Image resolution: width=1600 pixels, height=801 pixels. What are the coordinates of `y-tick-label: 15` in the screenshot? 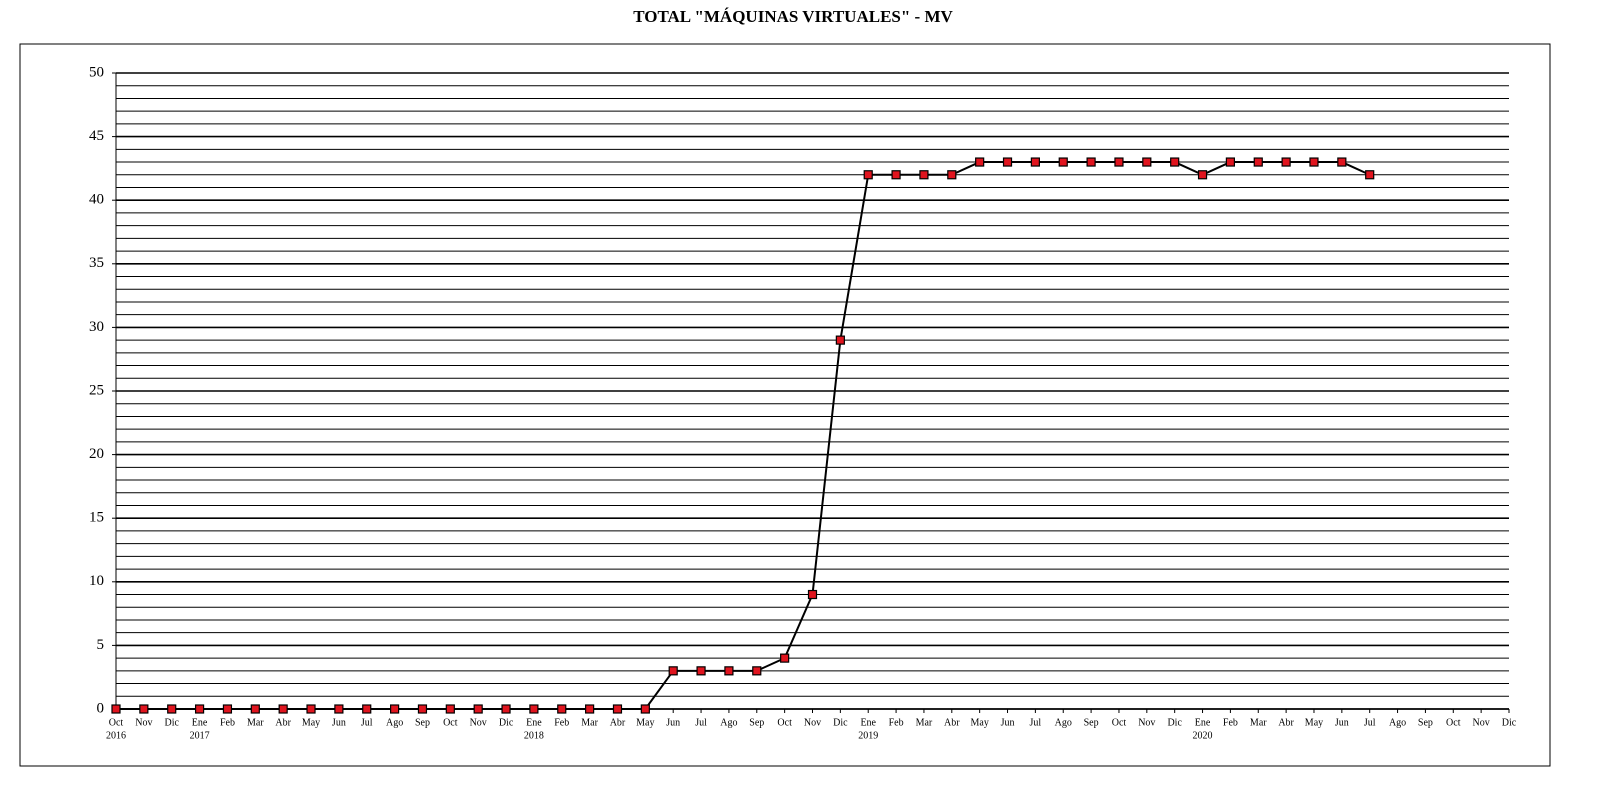 It's located at (96, 518).